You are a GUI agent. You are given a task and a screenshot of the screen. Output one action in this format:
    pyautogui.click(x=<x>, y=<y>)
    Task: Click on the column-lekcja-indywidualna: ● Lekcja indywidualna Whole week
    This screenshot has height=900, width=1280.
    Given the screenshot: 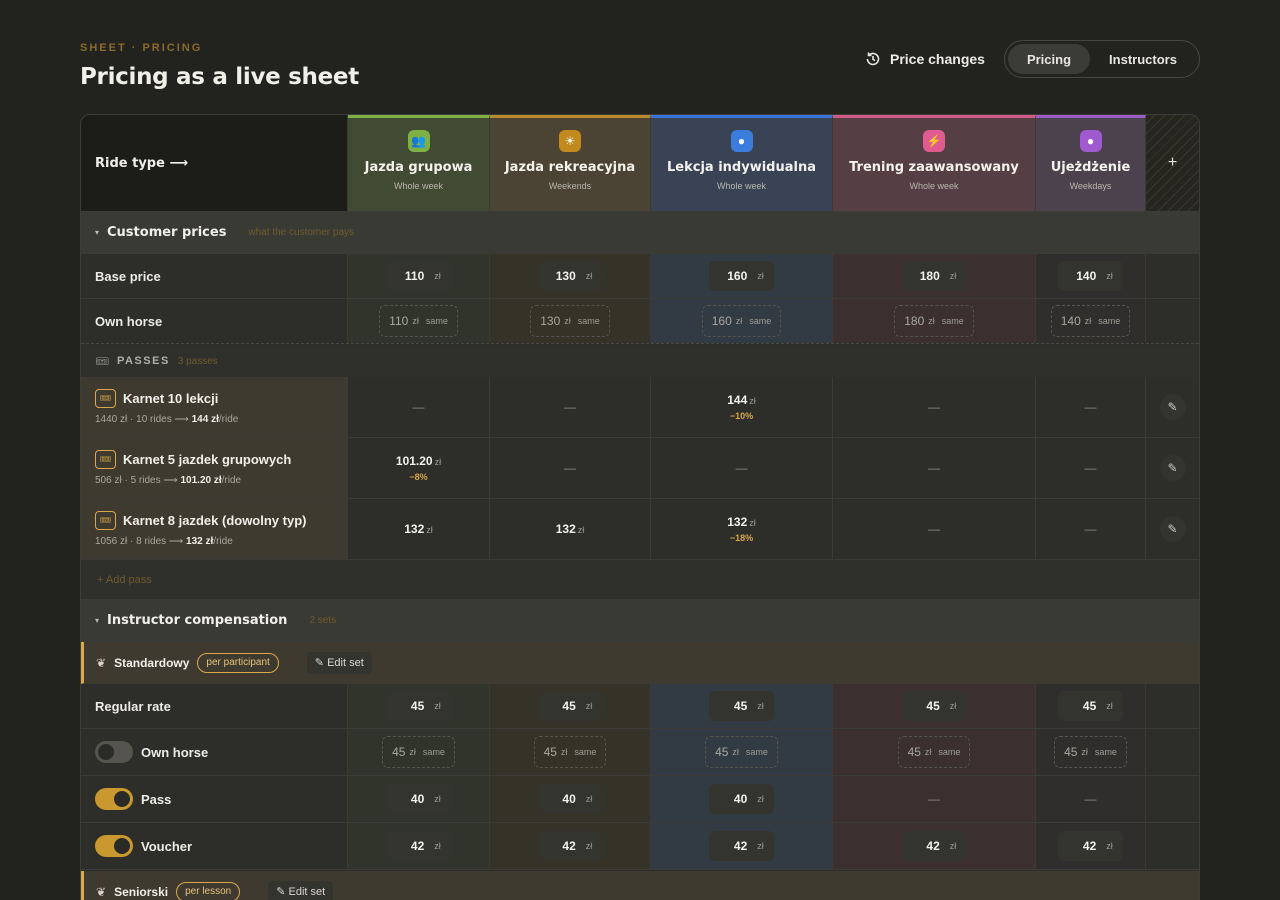 What is the action you would take?
    pyautogui.click(x=742, y=163)
    